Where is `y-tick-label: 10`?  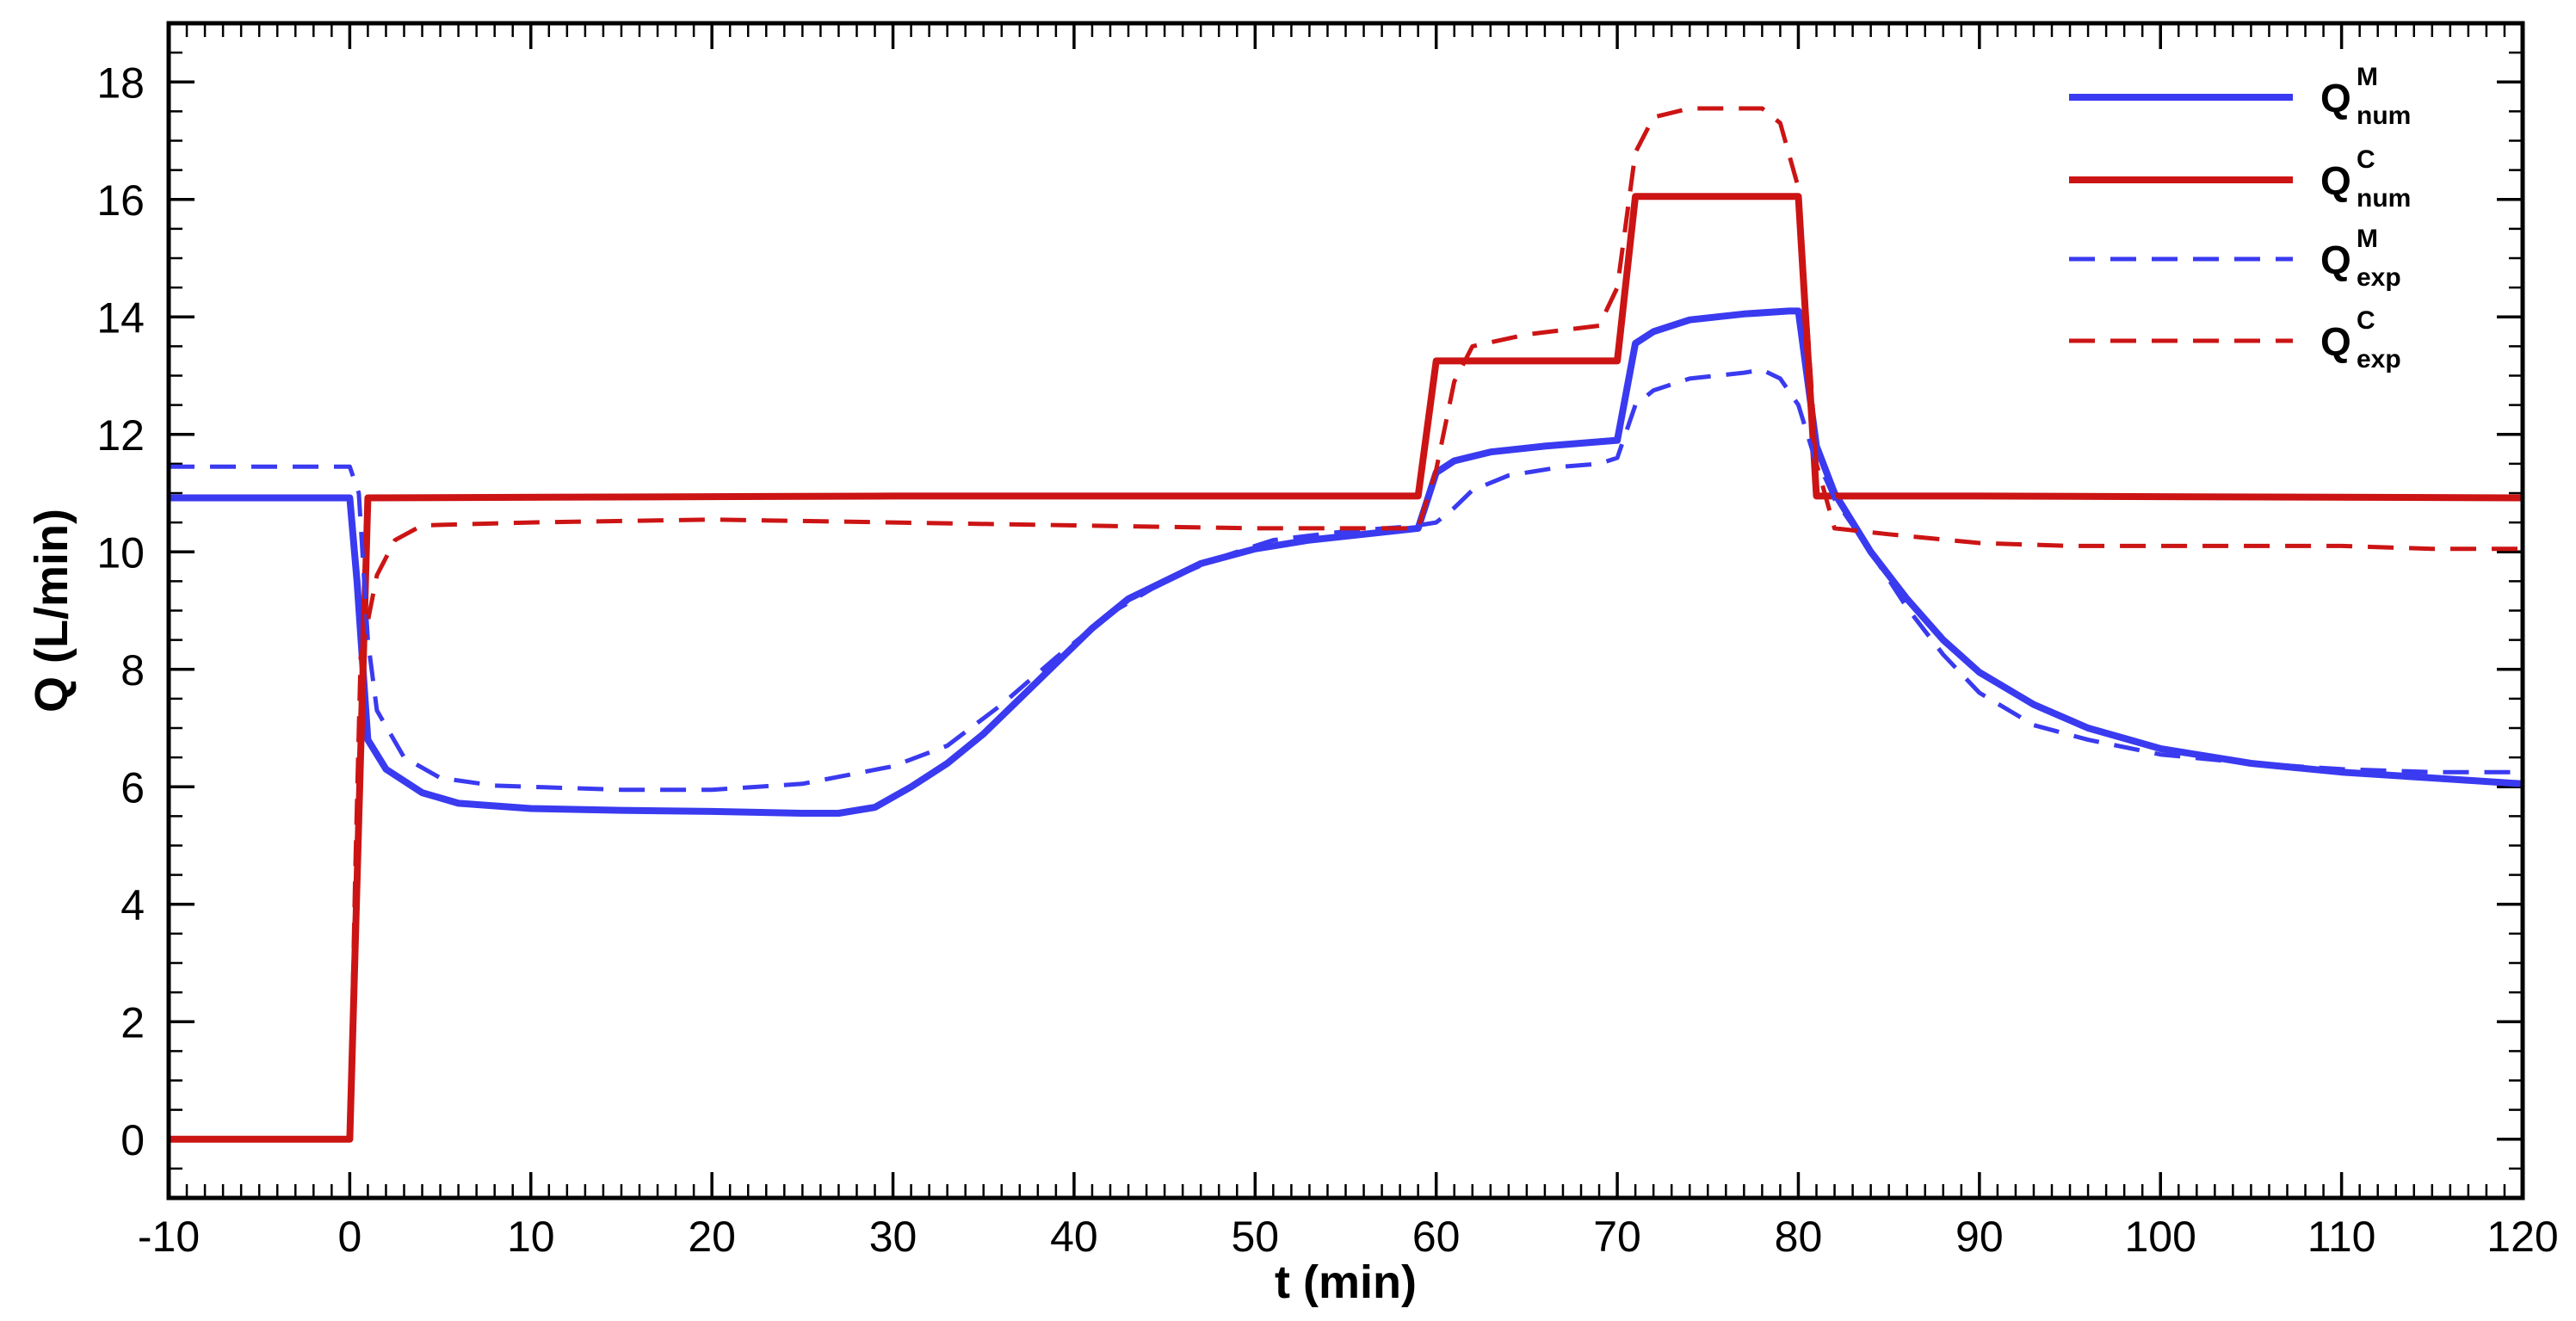
y-tick-label: 10 is located at coordinates (120, 552).